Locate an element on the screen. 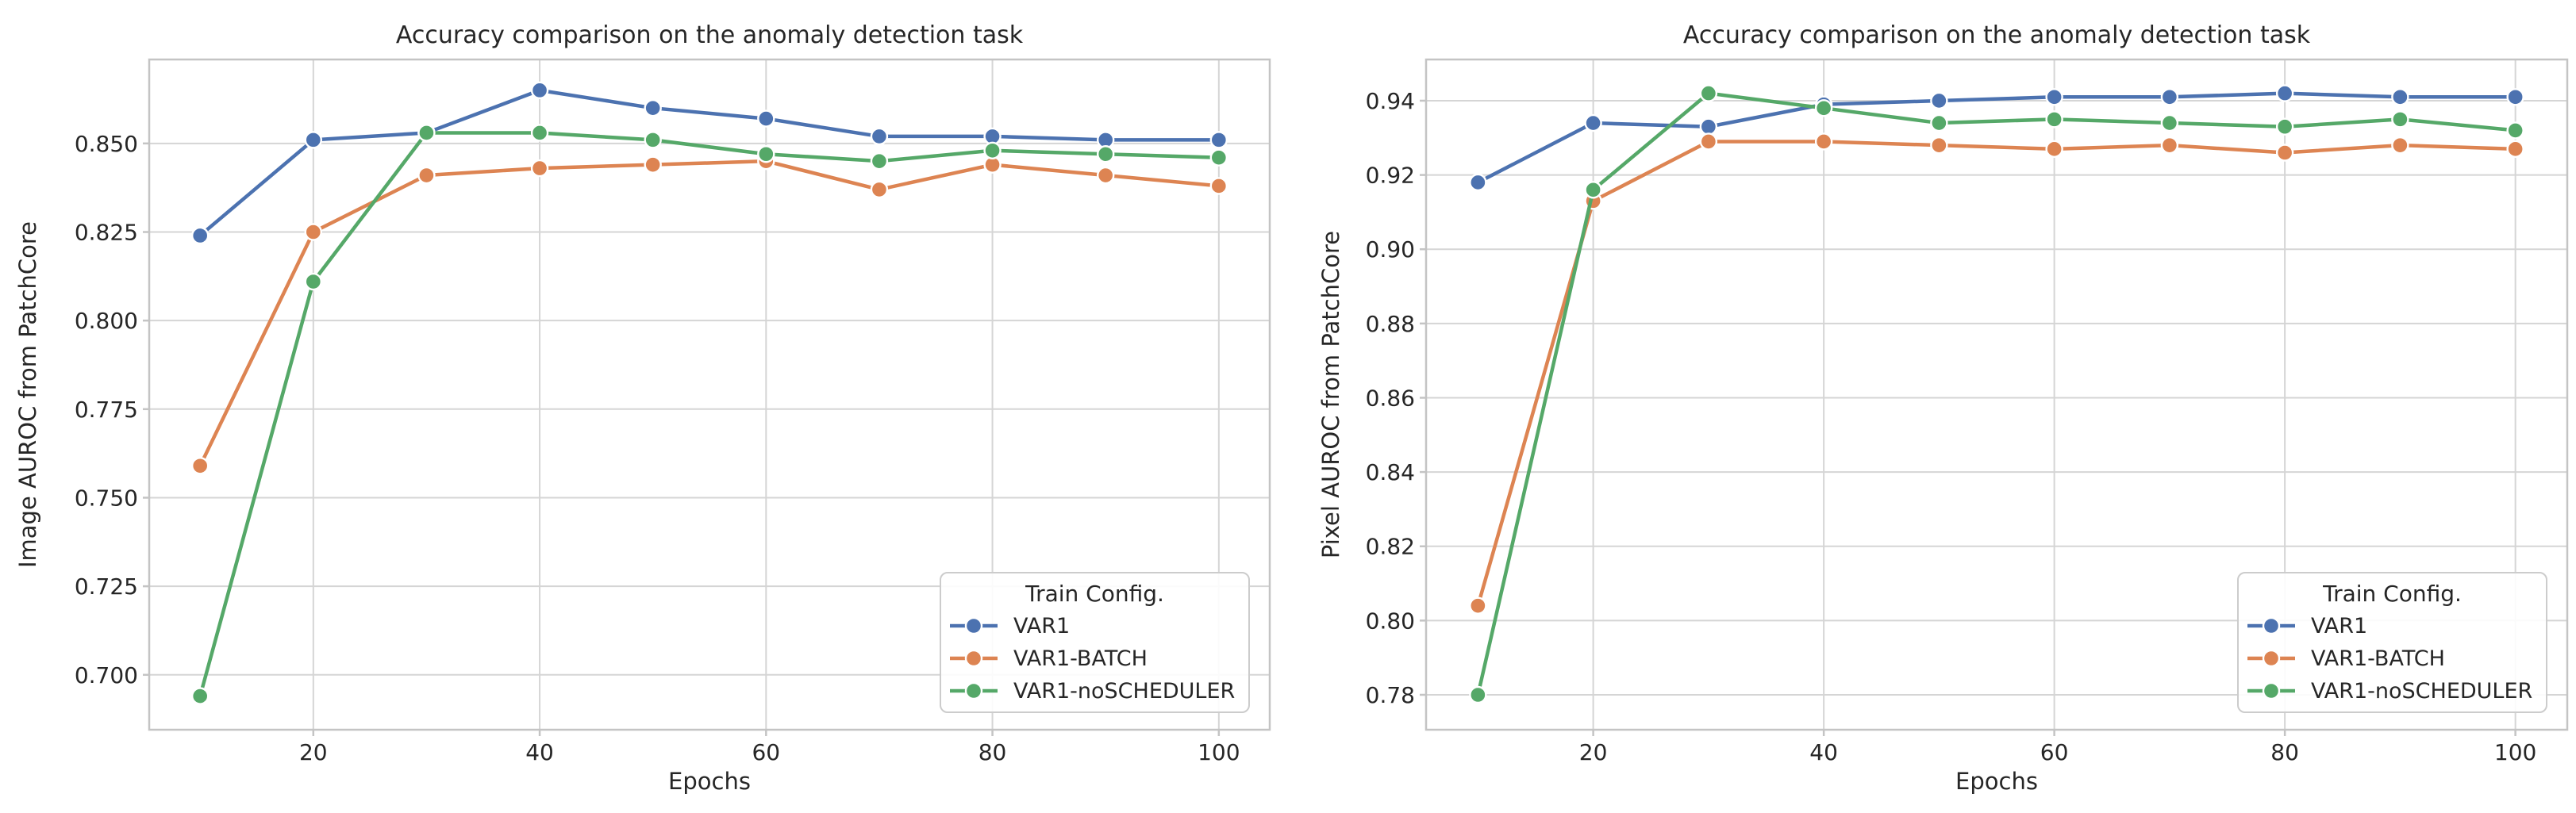 The image size is (2576, 813). y-tick-label: 0.775 is located at coordinates (106, 410).